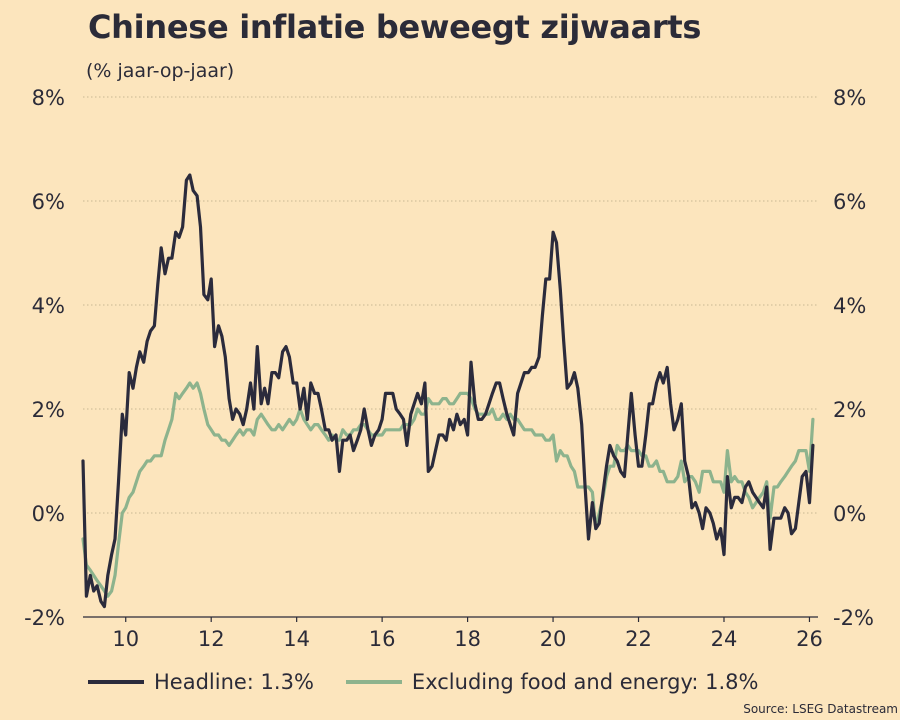  I want to click on y-tick-label-left: 2%, so click(48, 410).